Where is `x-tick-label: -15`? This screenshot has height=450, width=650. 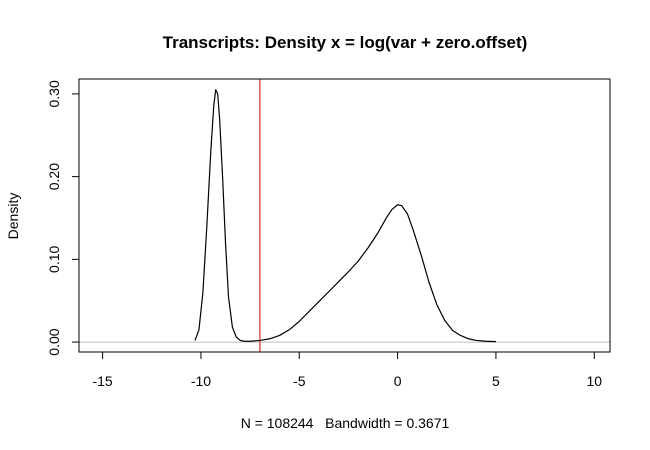 x-tick-label: -15 is located at coordinates (102, 381).